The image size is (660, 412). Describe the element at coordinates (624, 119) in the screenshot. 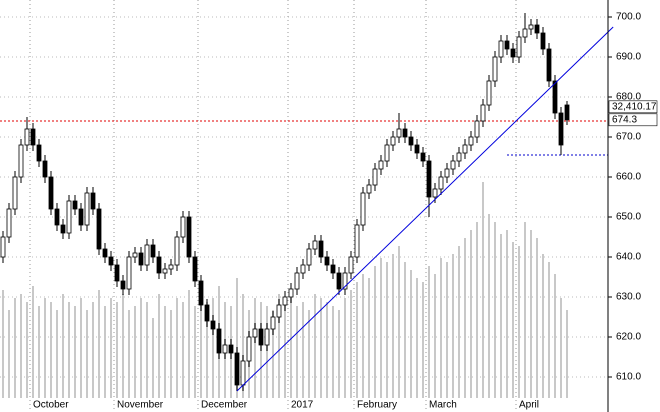

I see `price-label: 674.3` at that location.